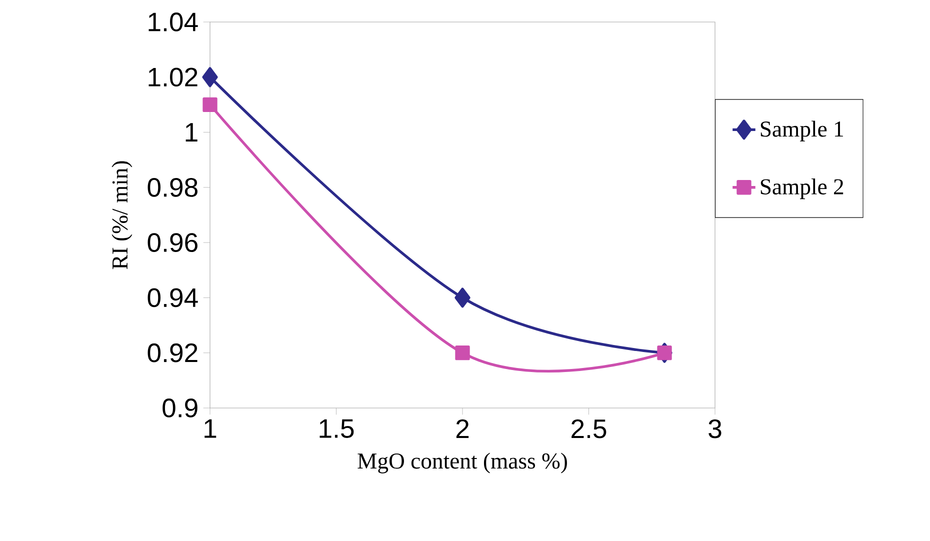 The height and width of the screenshot is (541, 930). Describe the element at coordinates (210, 428) in the screenshot. I see `x-tick-label: 1` at that location.